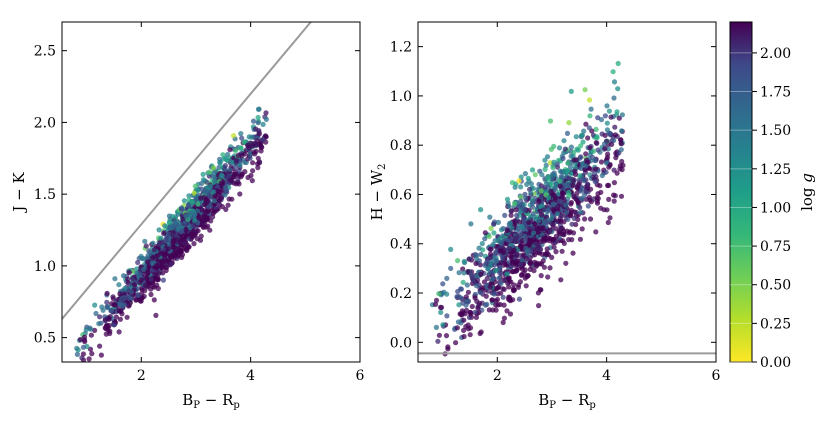 This screenshot has width=831, height=422. Describe the element at coordinates (45, 267) in the screenshot. I see `left-y-tick-label: 1.0` at that location.